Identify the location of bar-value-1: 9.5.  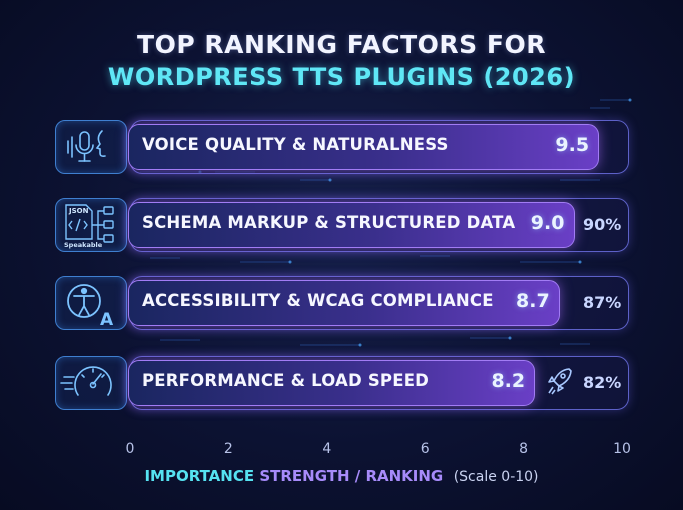
(572, 145).